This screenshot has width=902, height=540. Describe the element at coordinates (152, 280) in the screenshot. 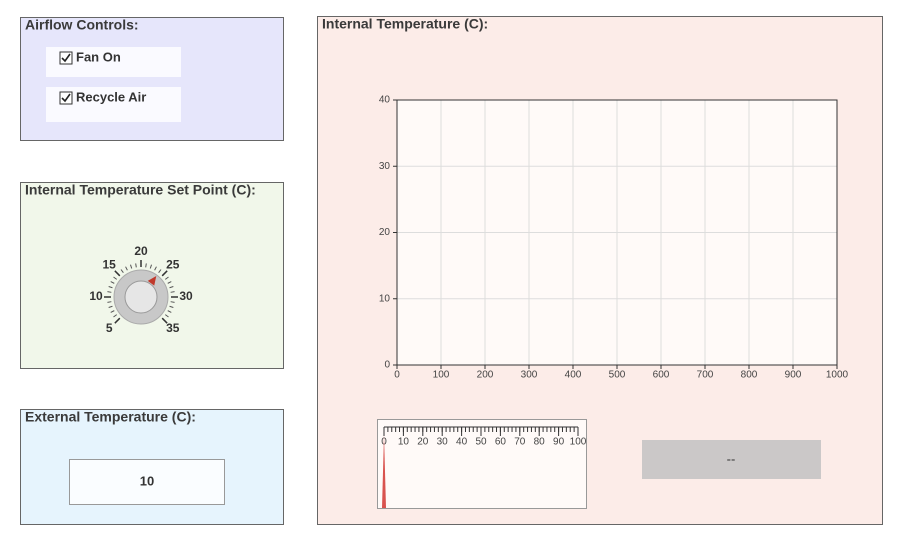

I see `dial-pointer` at that location.